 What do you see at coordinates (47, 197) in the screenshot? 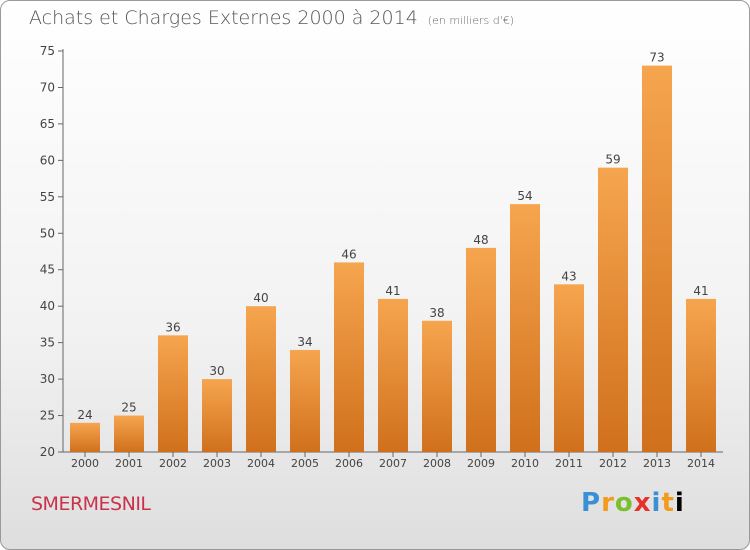
I see `y-tick-label: 55` at bounding box center [47, 197].